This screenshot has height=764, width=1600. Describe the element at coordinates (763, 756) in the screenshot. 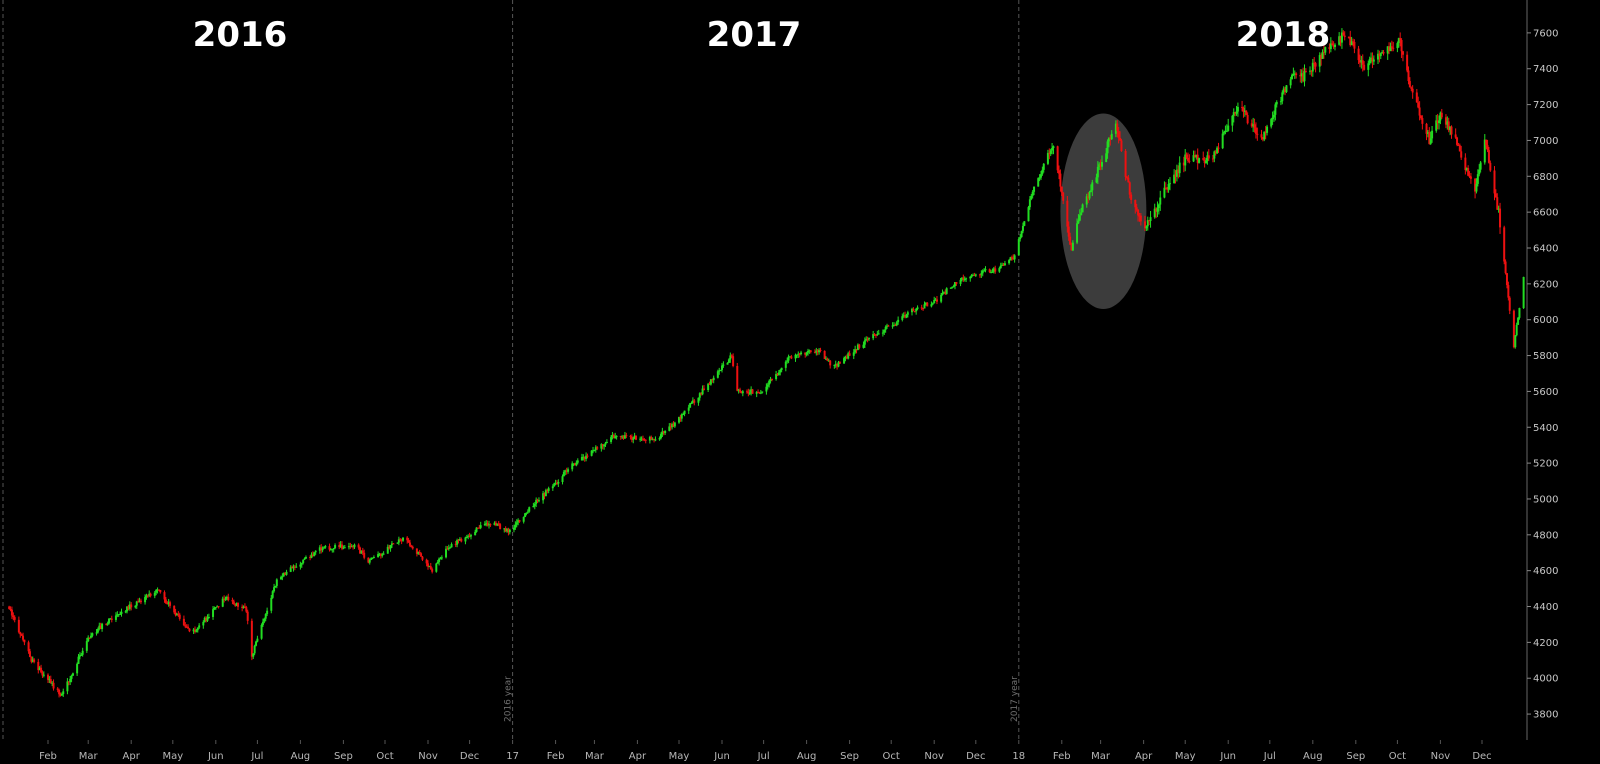

I see `x-tick-label: Jul` at that location.